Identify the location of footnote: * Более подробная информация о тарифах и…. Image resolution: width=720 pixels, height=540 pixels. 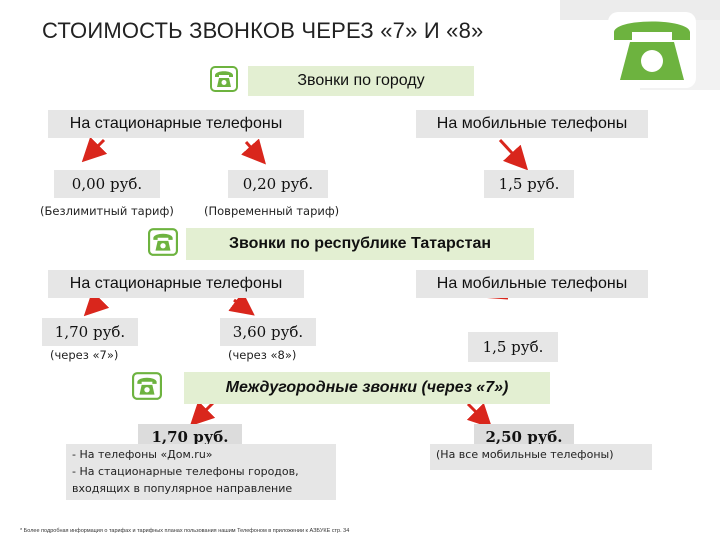
(185, 531).